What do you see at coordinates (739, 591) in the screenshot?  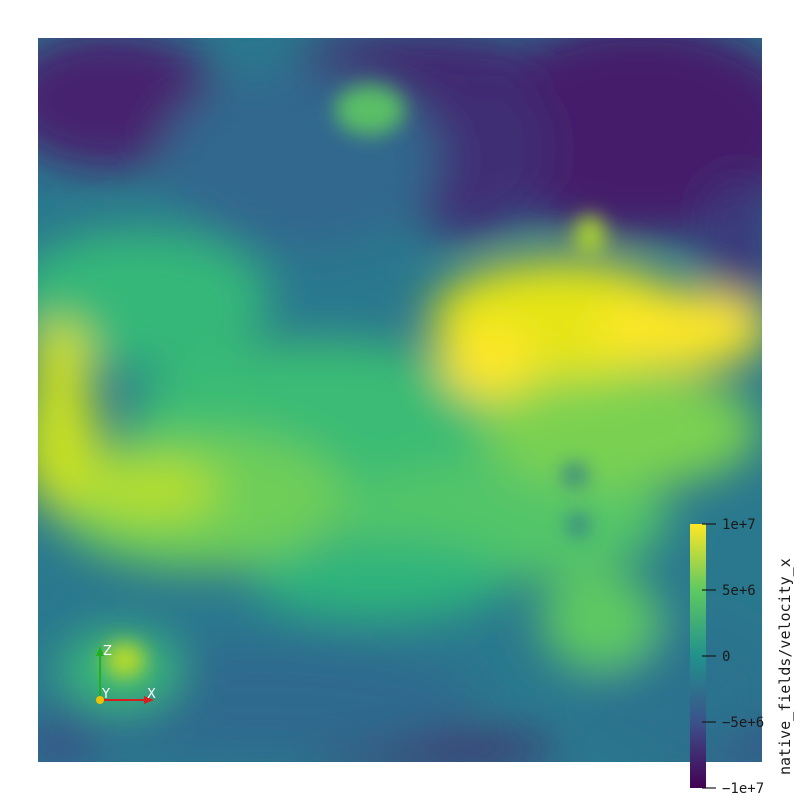 I see `colorbar-tick-label: 5e+6` at bounding box center [739, 591].